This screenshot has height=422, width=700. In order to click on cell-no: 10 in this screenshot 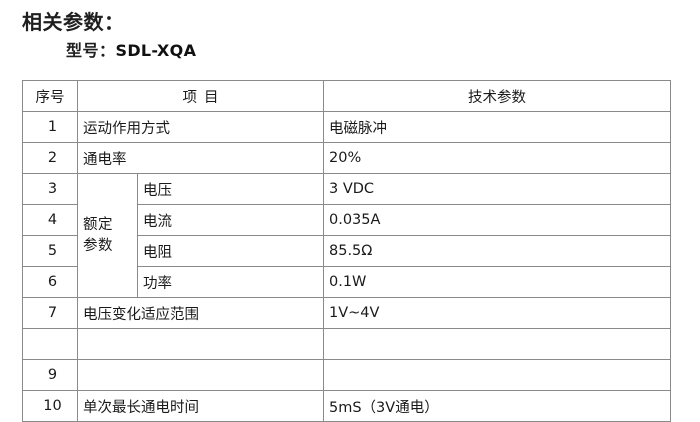, I will do `click(50, 406)`.